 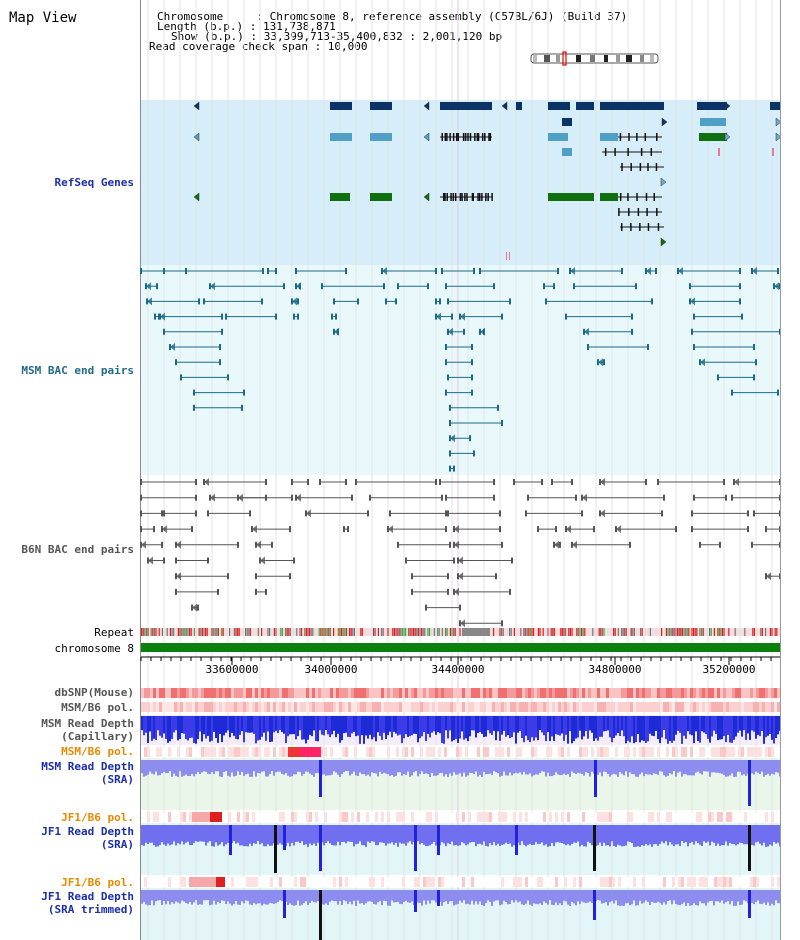 What do you see at coordinates (196, 197) in the screenshot?
I see `gene-arrow` at bounding box center [196, 197].